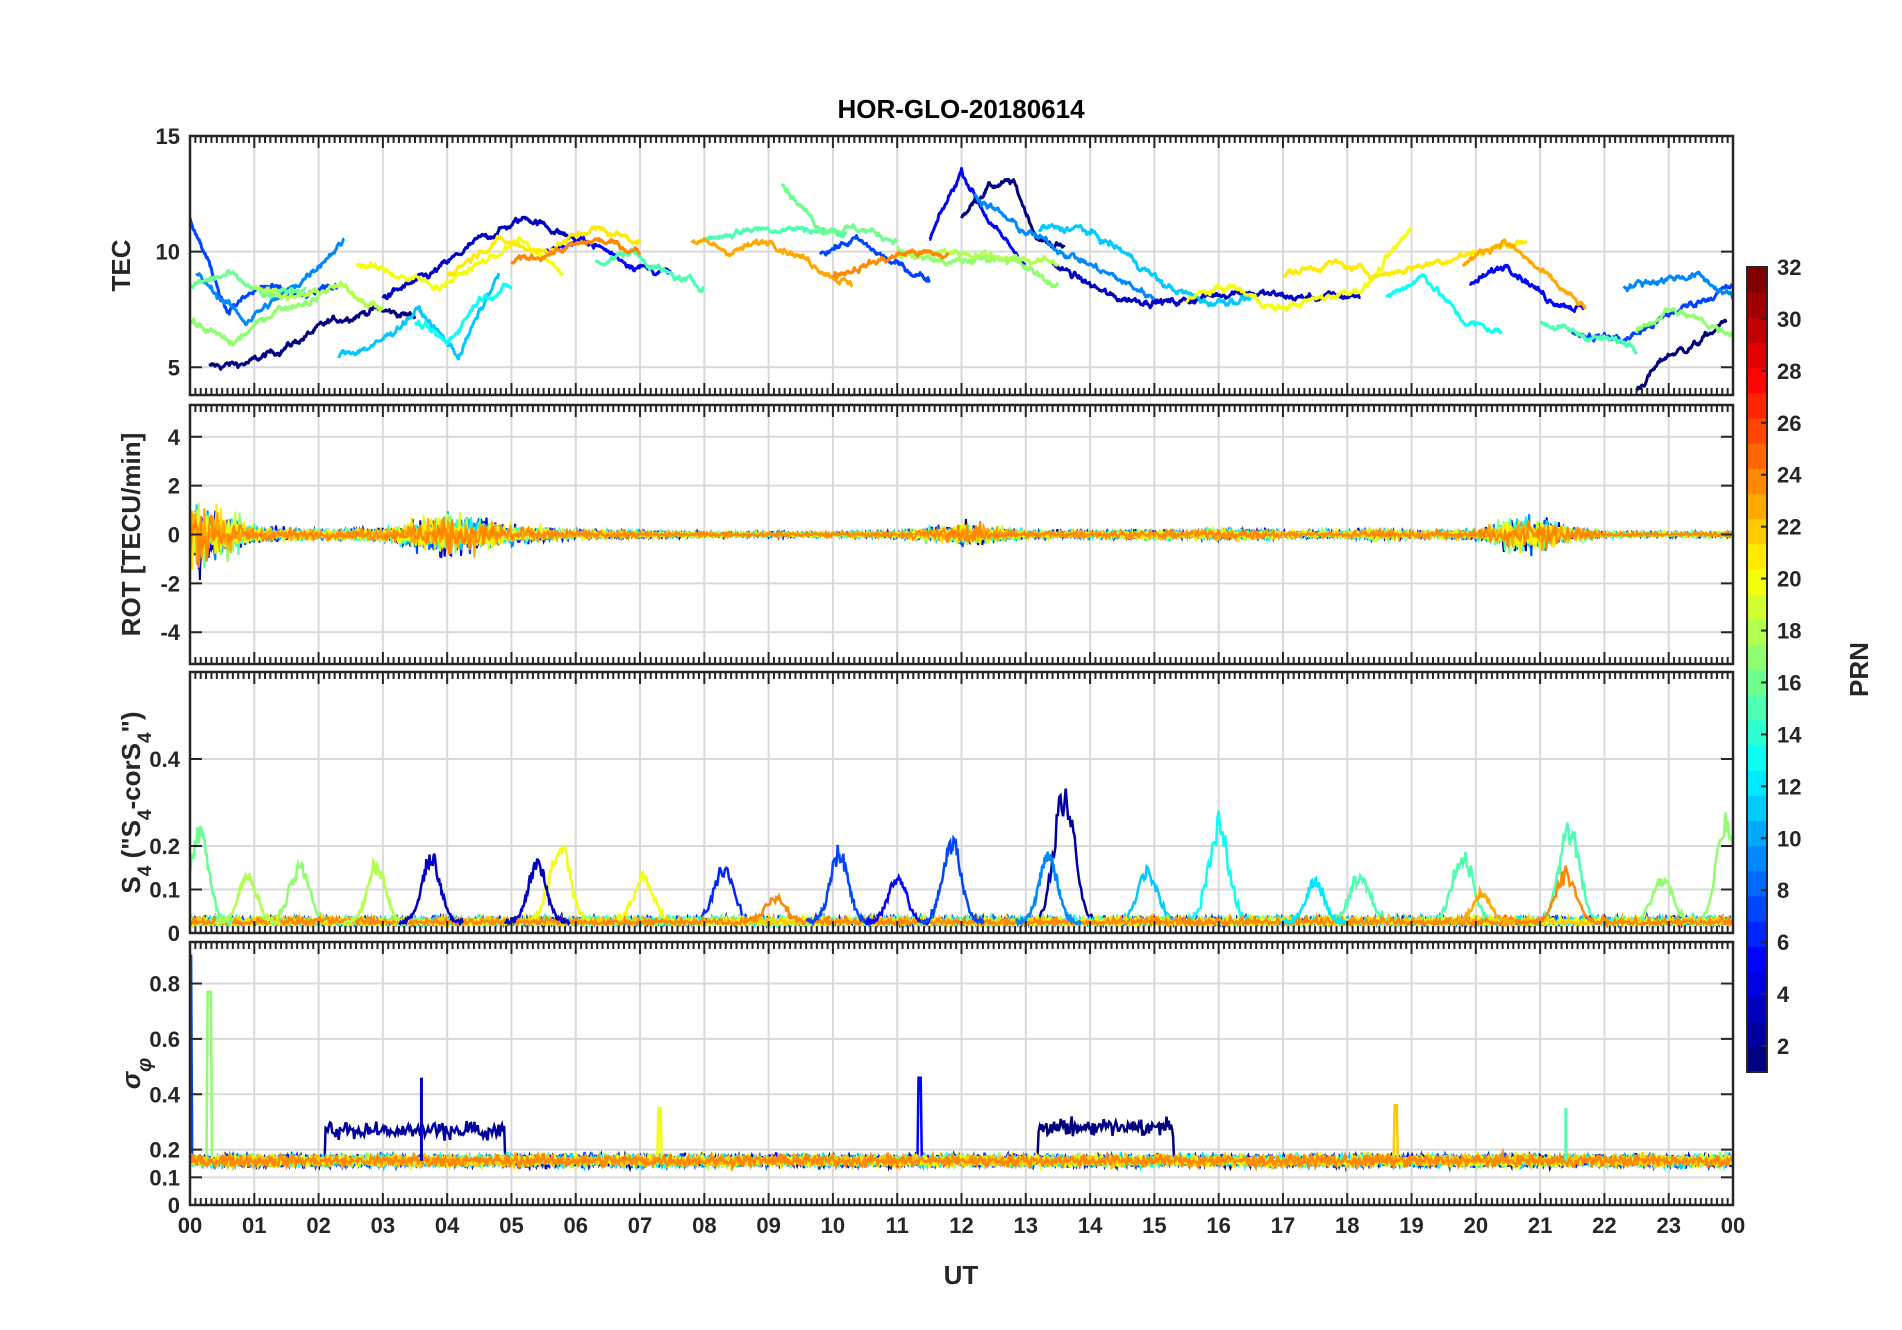  I want to click on colorbar-tick-label: 22, so click(1789, 527).